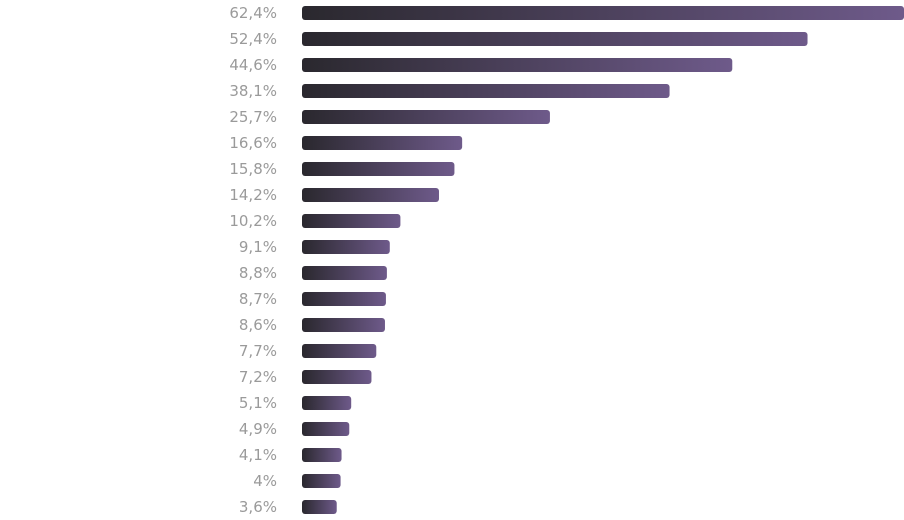  I want to click on data-label: 38,1%, so click(253, 91).